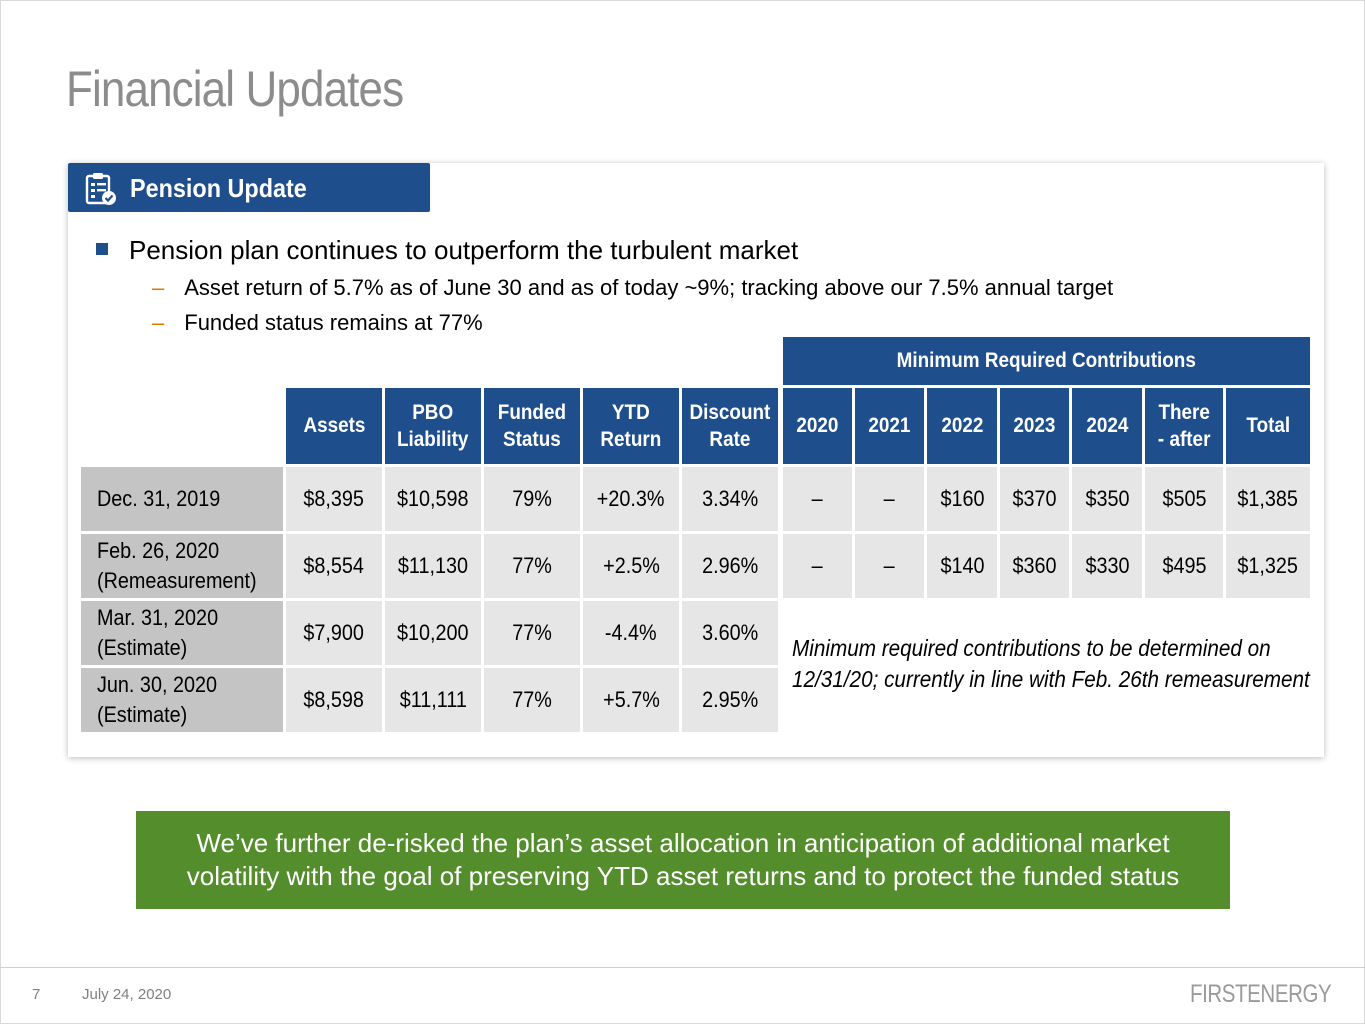 The image size is (1365, 1024). What do you see at coordinates (182, 426) in the screenshot?
I see `table-corner` at bounding box center [182, 426].